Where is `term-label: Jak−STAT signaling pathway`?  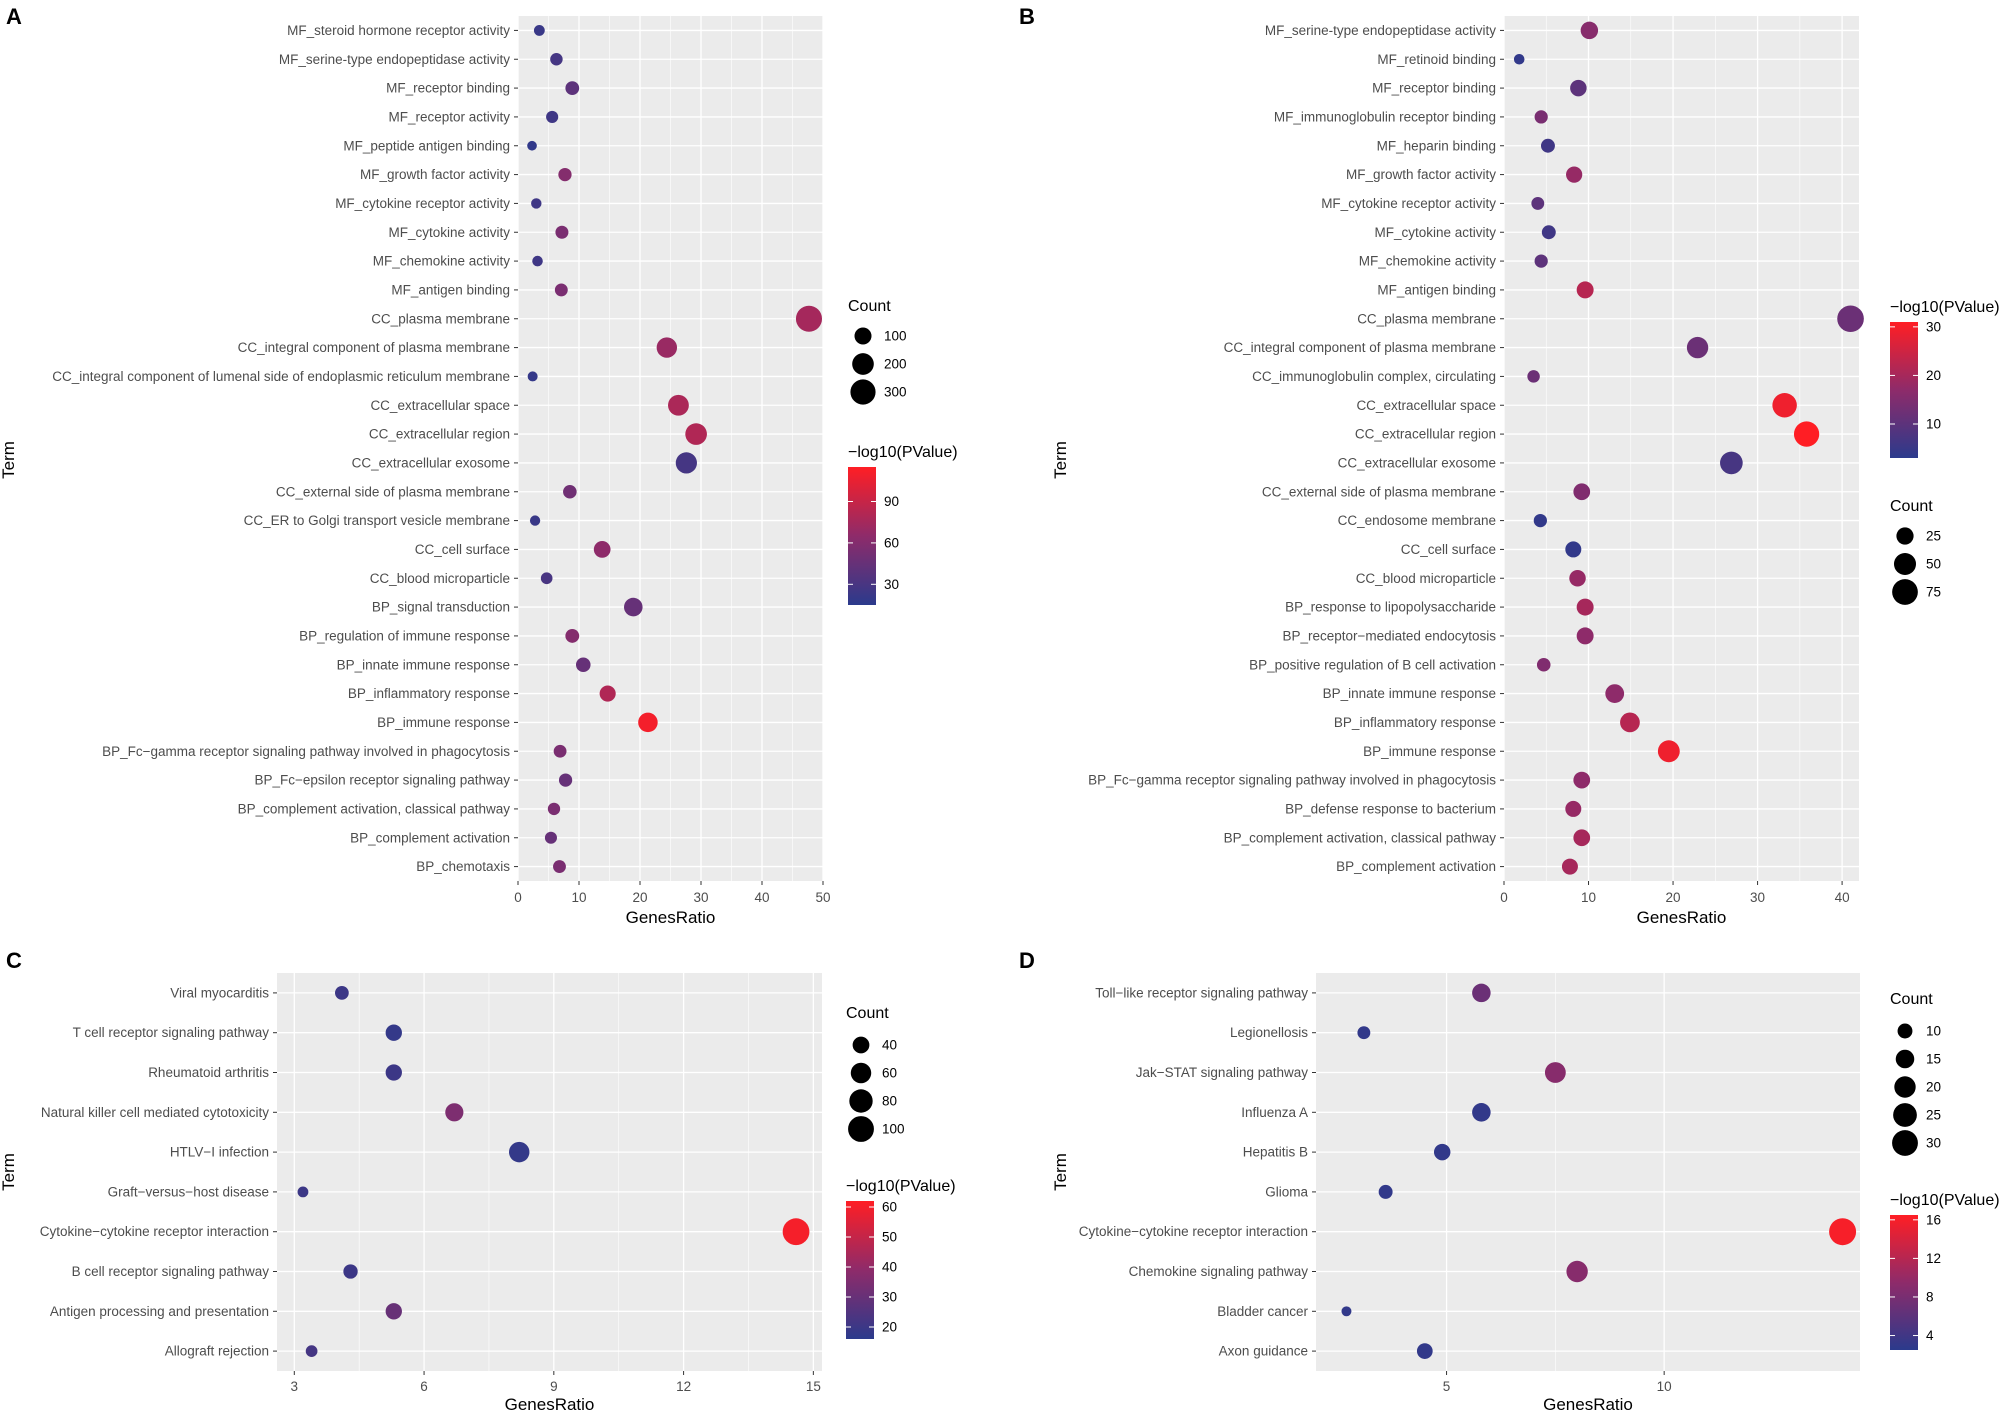
term-label: Jak−STAT signaling pathway is located at coordinates (1222, 1072).